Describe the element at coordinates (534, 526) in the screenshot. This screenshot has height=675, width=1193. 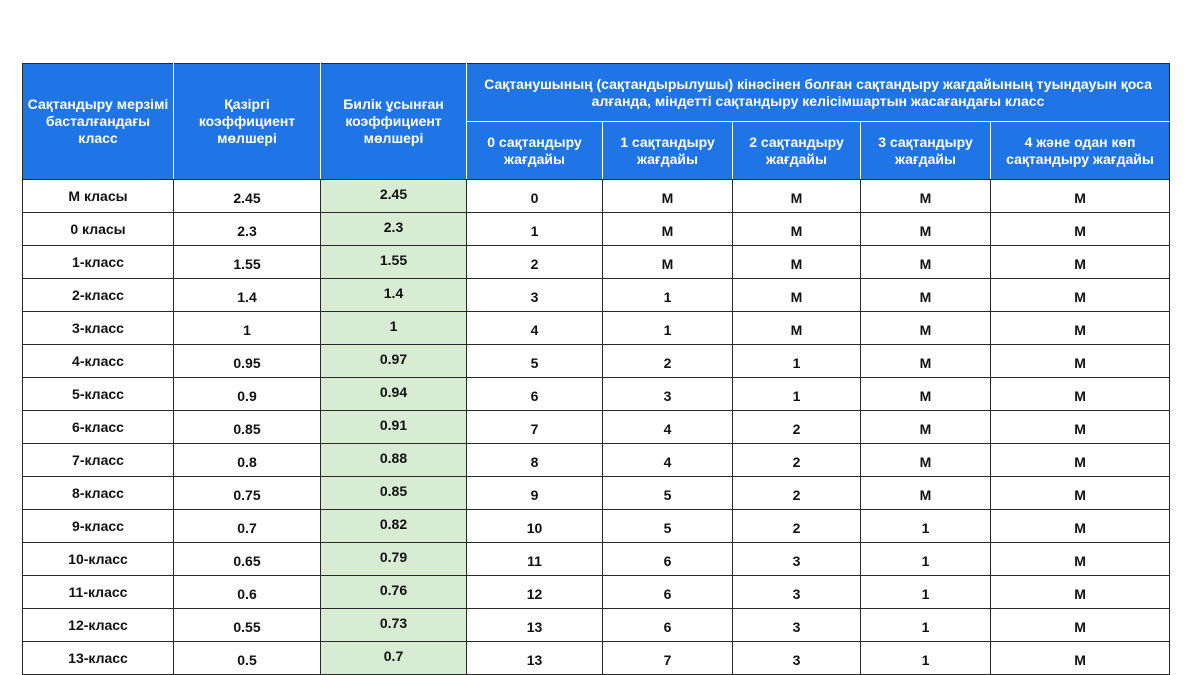
I see `cell-claims-0: 10` at that location.